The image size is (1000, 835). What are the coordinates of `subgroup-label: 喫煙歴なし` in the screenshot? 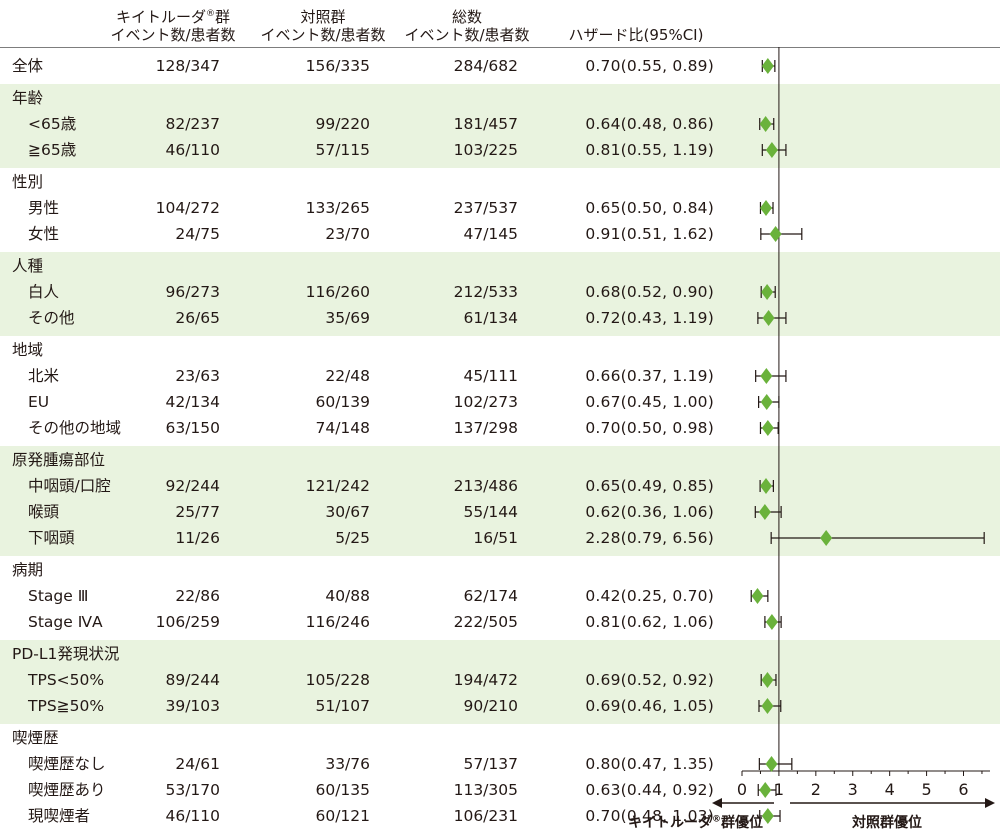 It's located at (67, 764).